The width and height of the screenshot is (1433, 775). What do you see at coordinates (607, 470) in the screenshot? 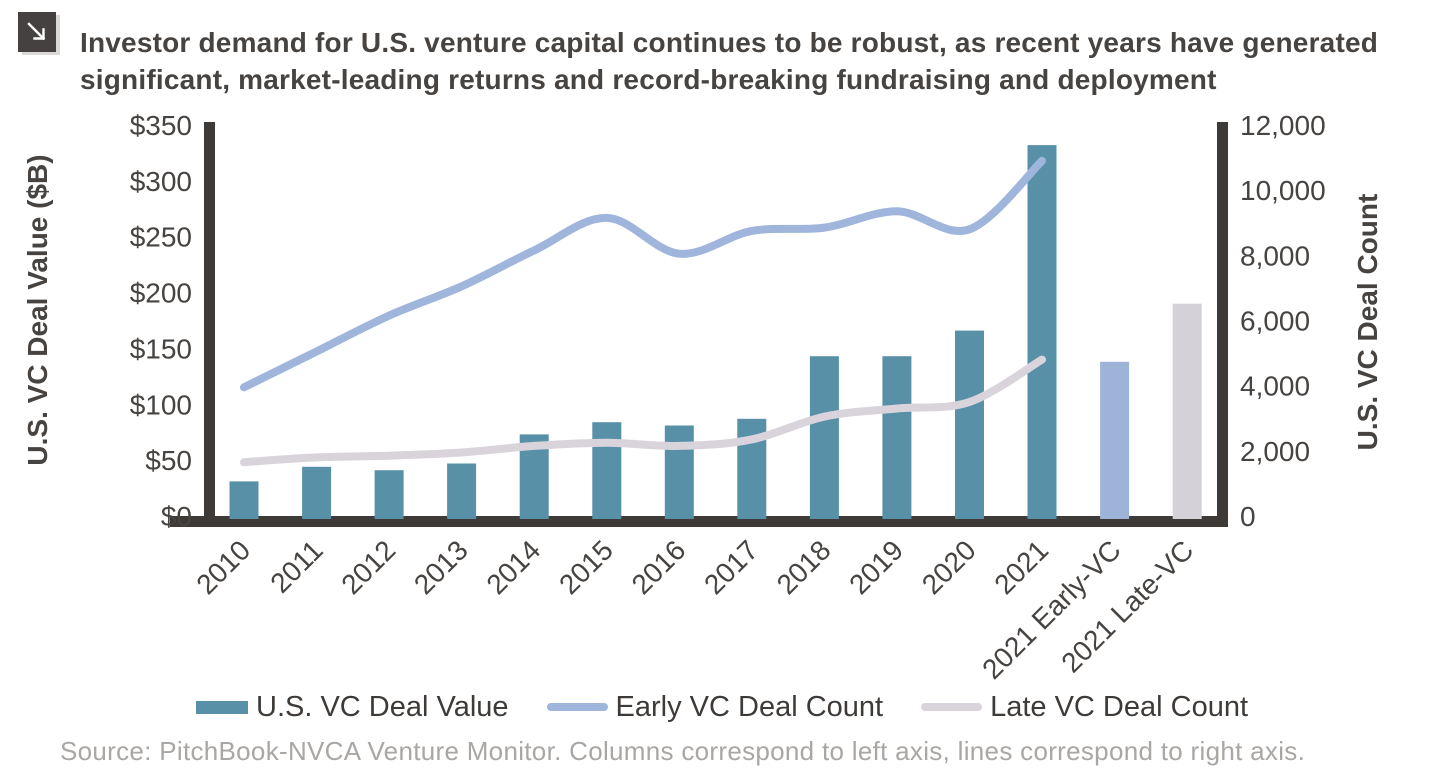
I see `bar-2015` at bounding box center [607, 470].